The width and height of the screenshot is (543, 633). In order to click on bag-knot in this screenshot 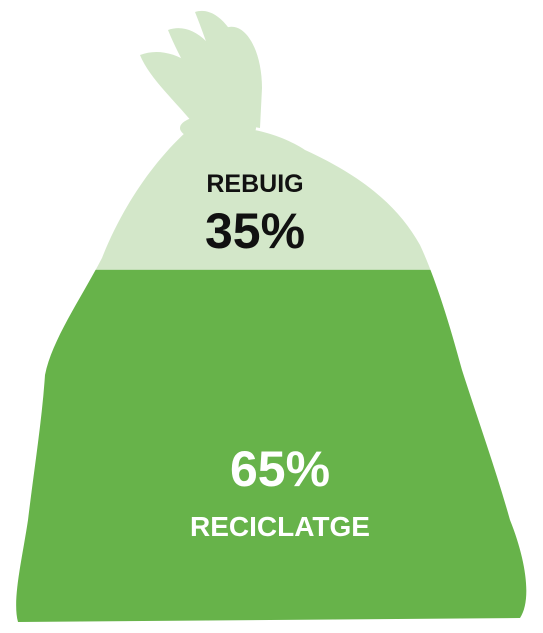, I will do `click(201, 76)`.